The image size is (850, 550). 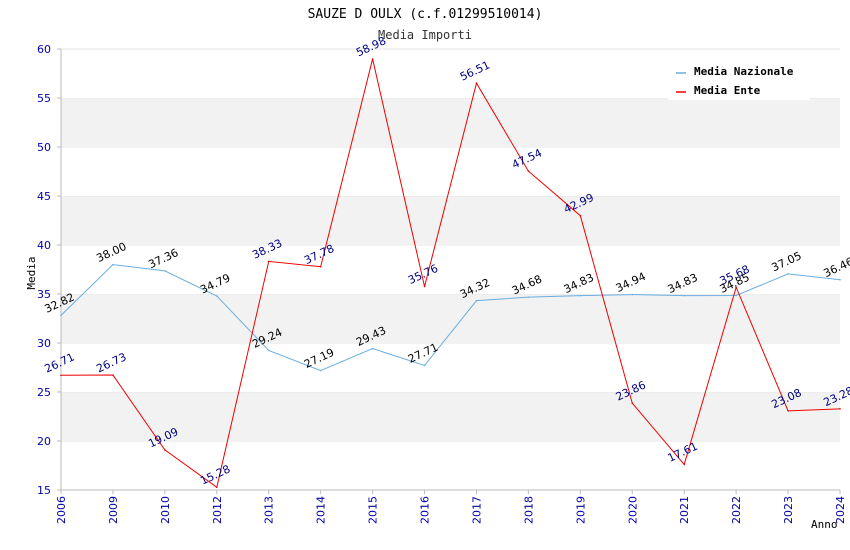 What do you see at coordinates (840, 510) in the screenshot?
I see `x-tick-label: 2024` at bounding box center [840, 510].